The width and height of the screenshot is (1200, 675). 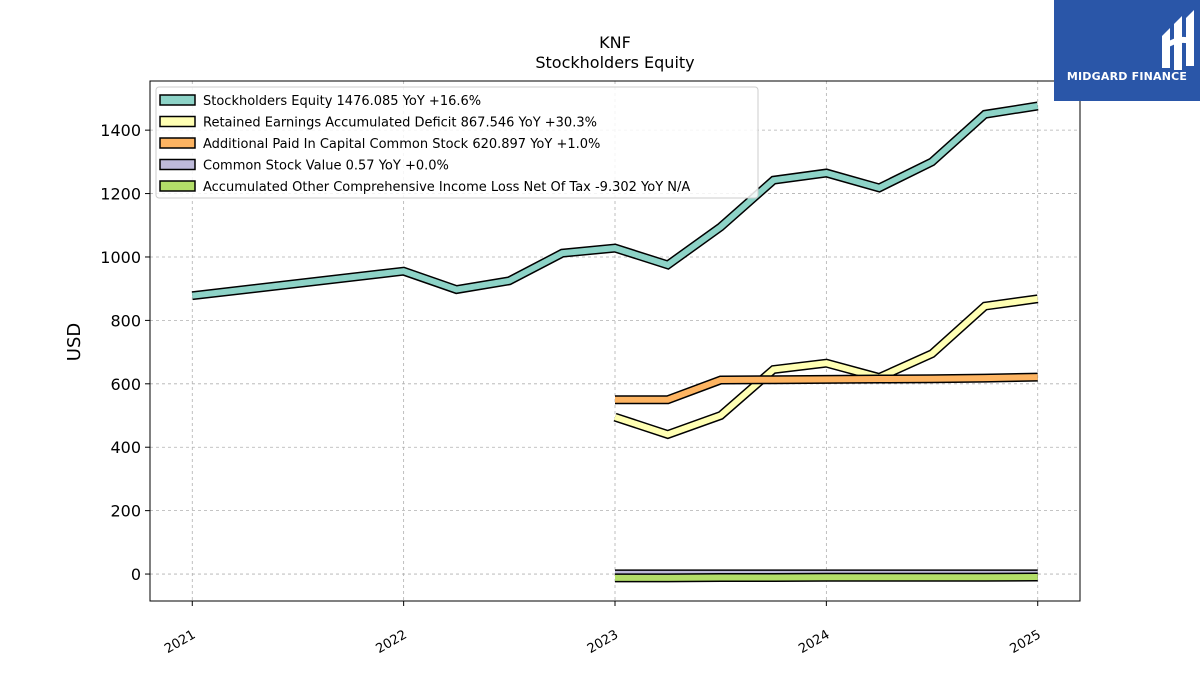 I want to click on y-tick-label: 400, so click(x=125, y=447).